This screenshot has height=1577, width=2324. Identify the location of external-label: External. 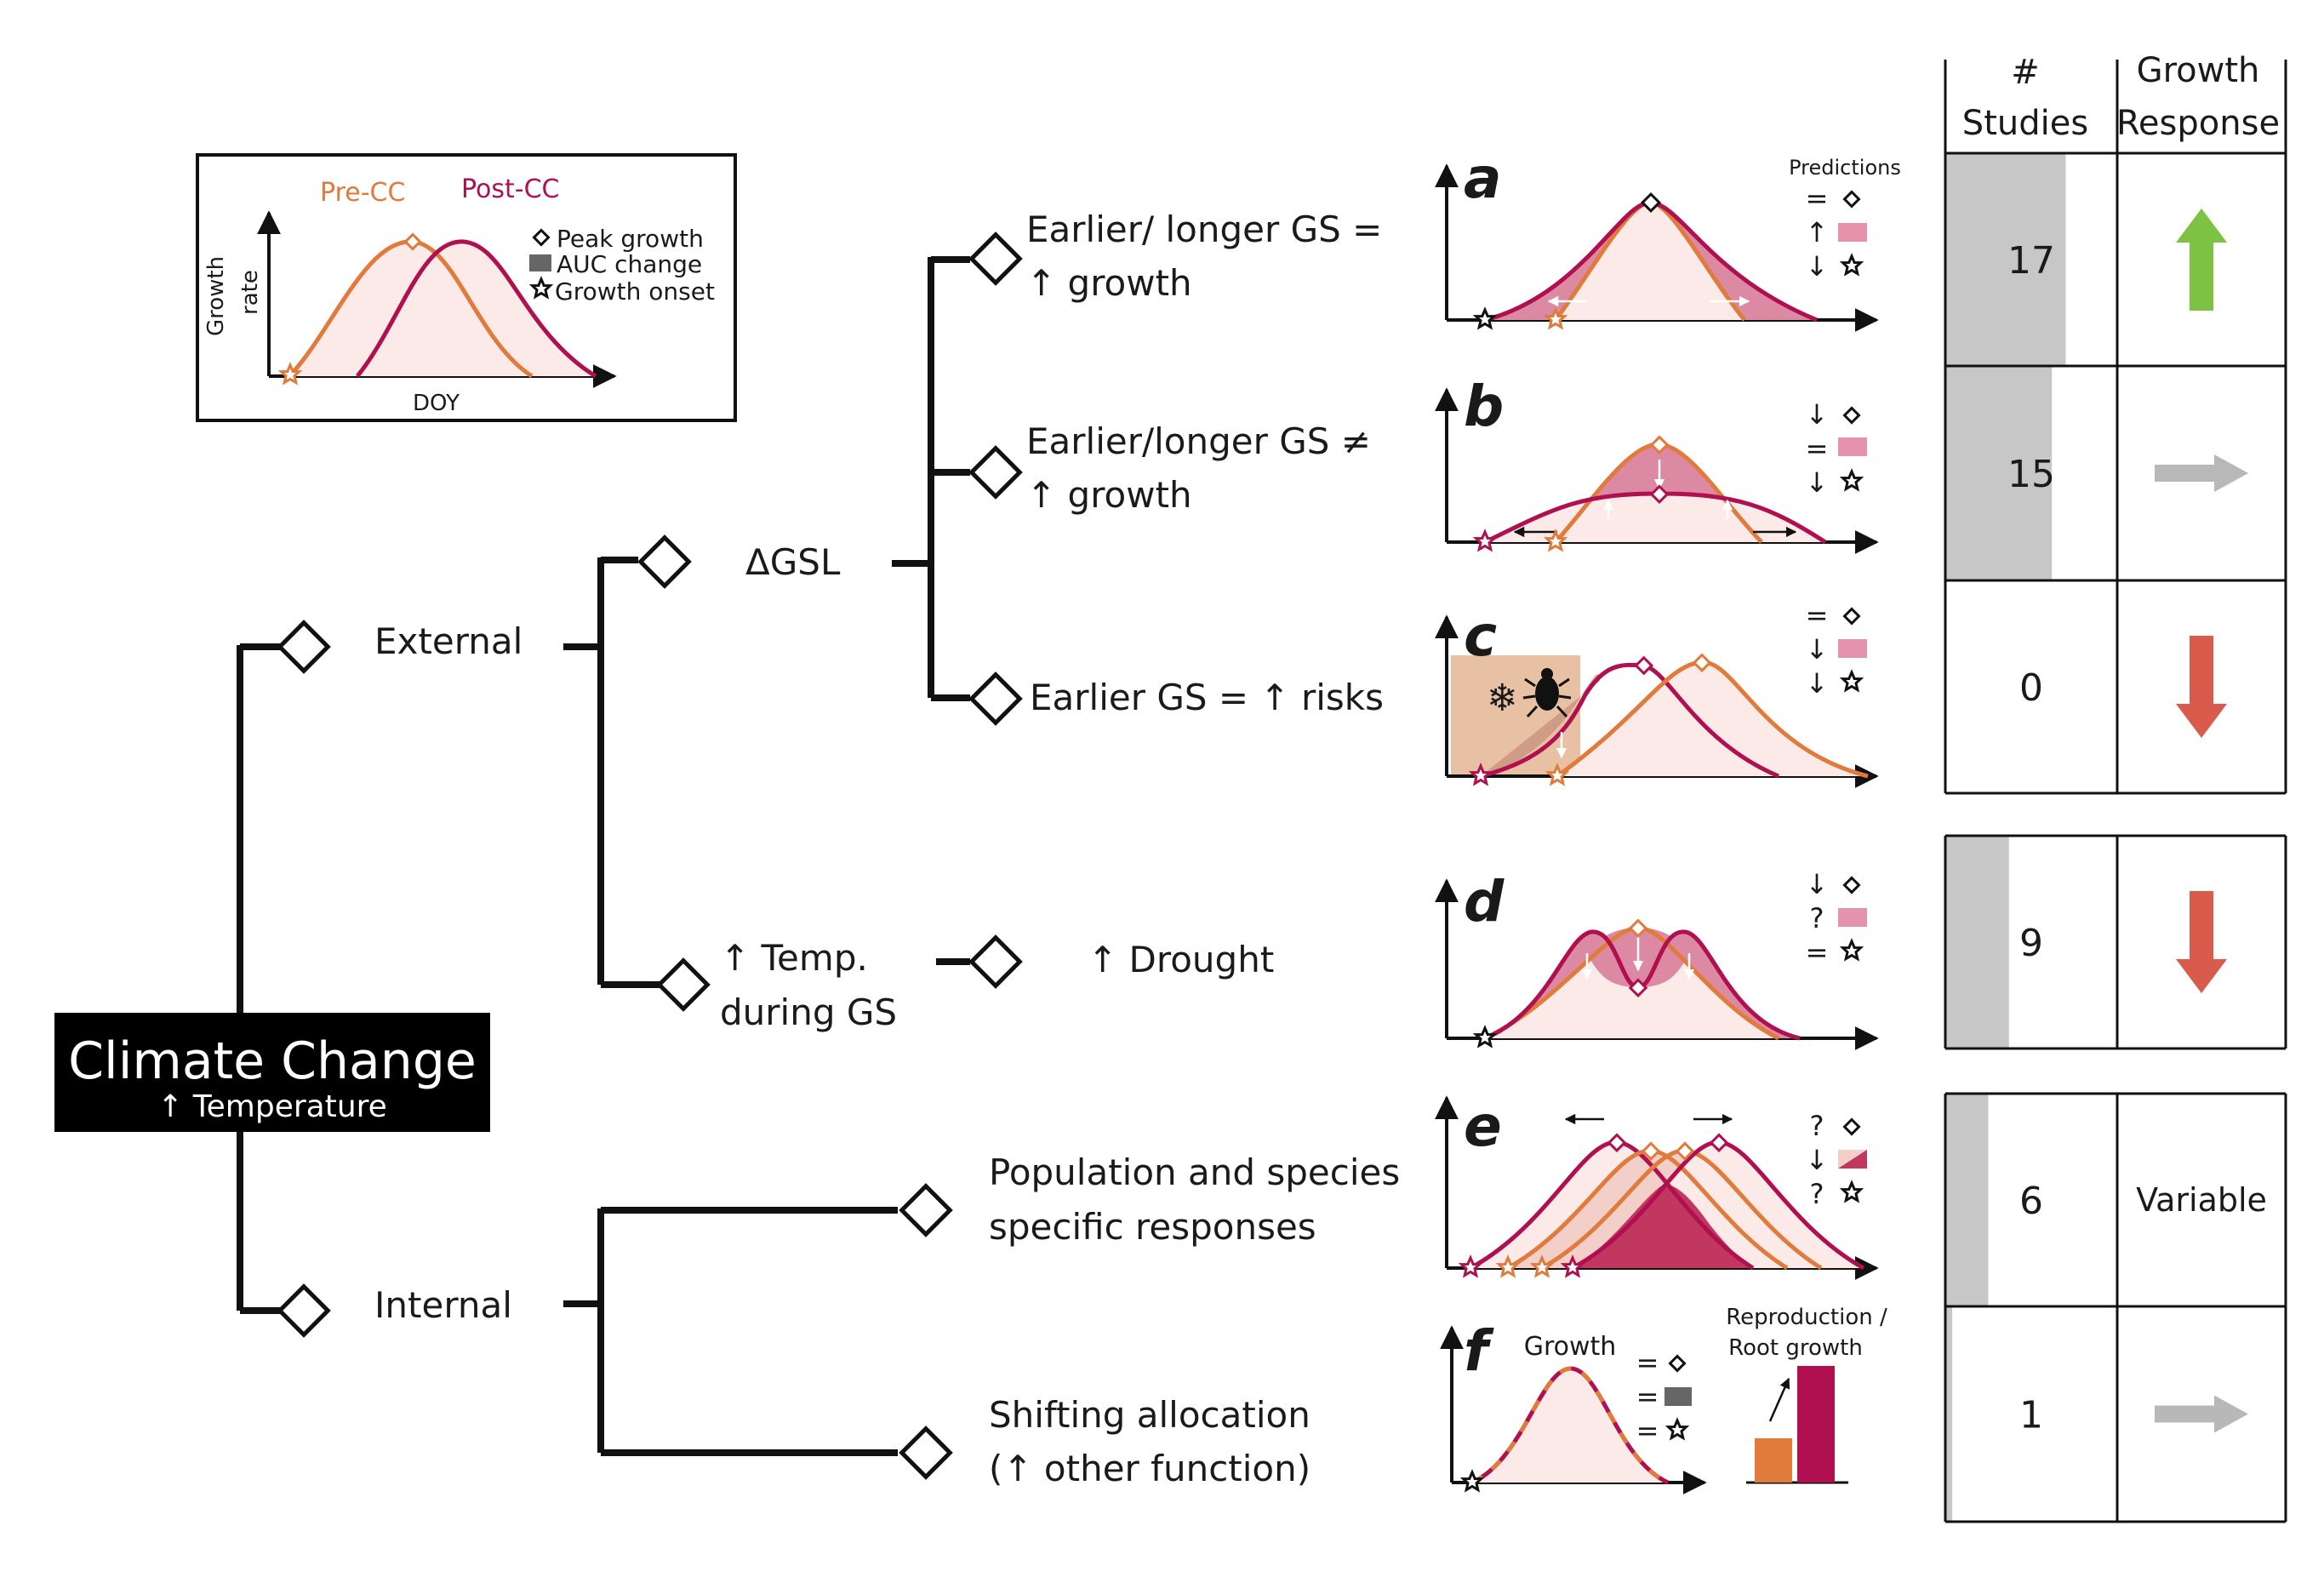
(448, 641).